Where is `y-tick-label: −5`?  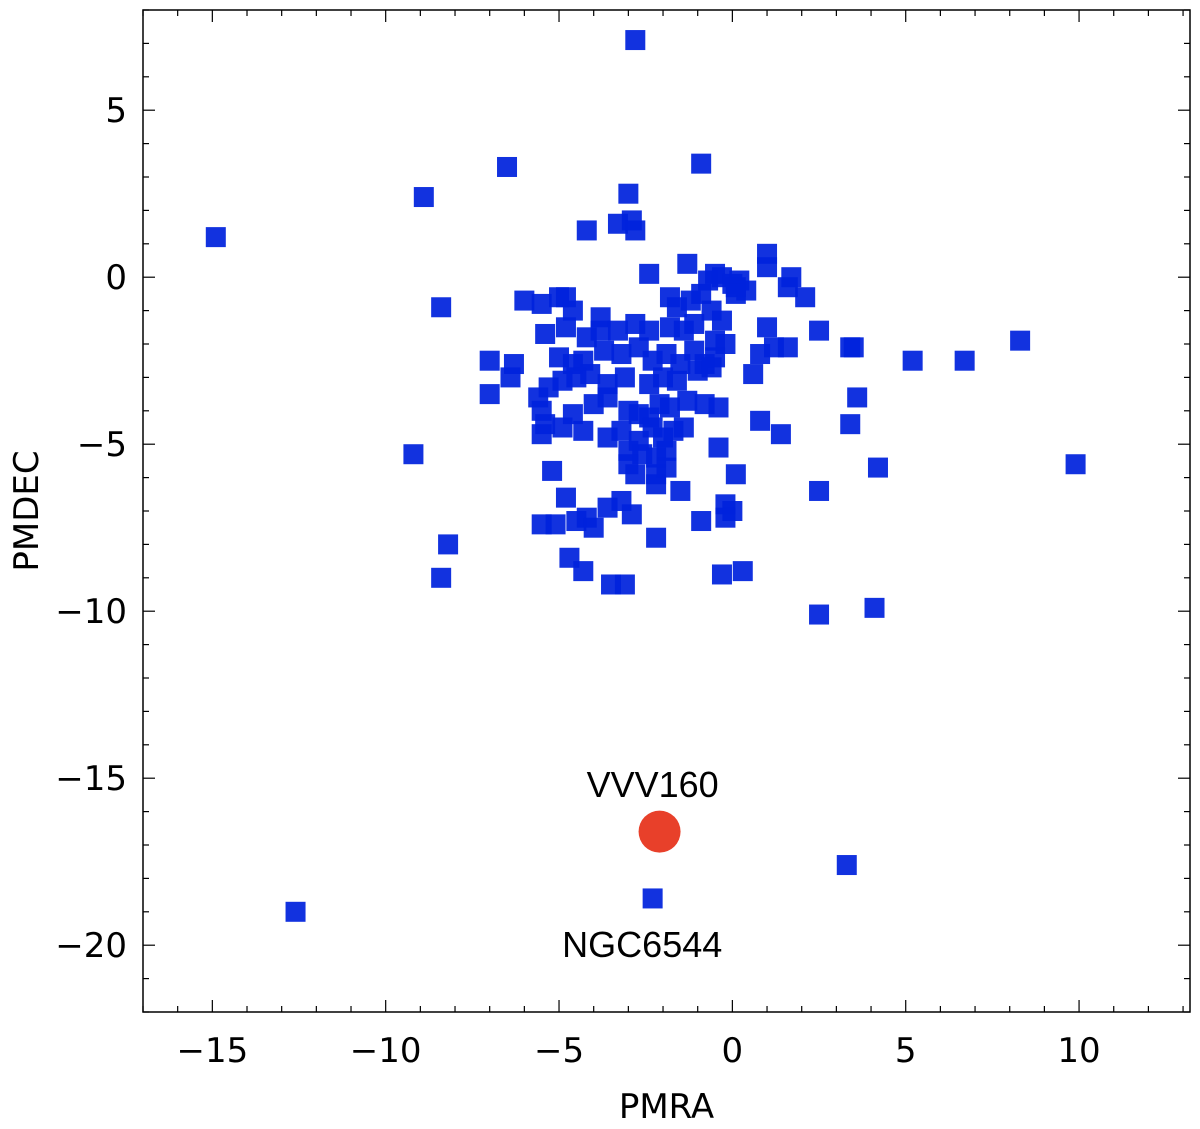
y-tick-label: −5 is located at coordinates (102, 445).